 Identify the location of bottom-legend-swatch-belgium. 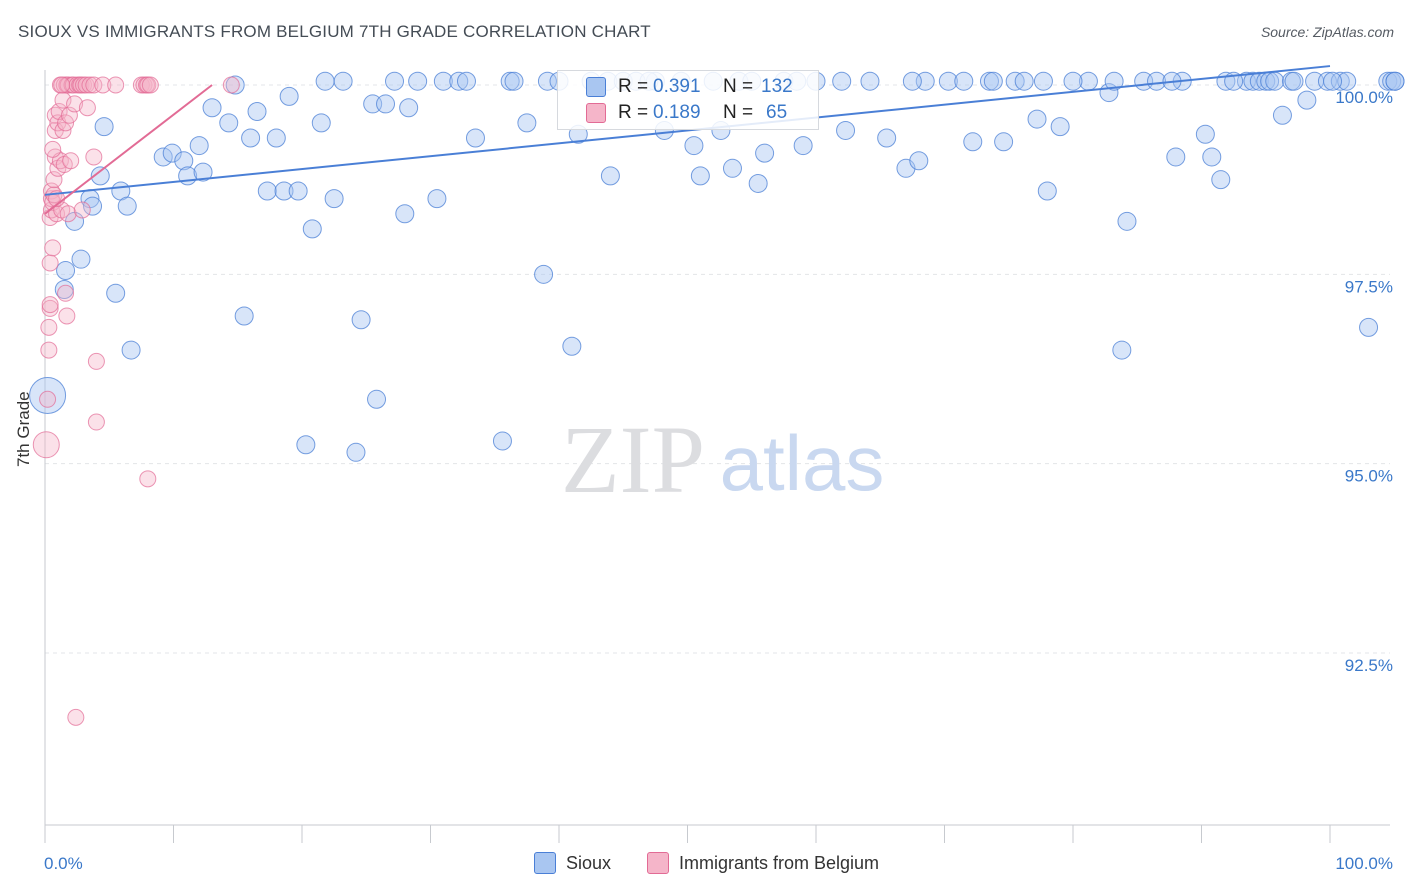
(658, 863).